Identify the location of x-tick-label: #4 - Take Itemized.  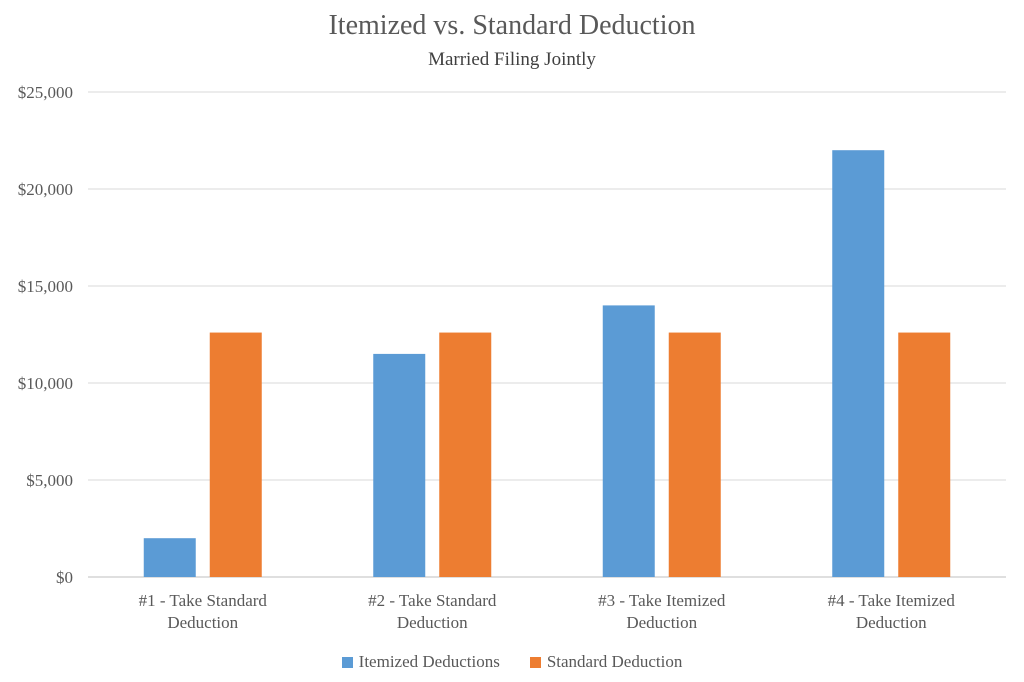
(892, 600).